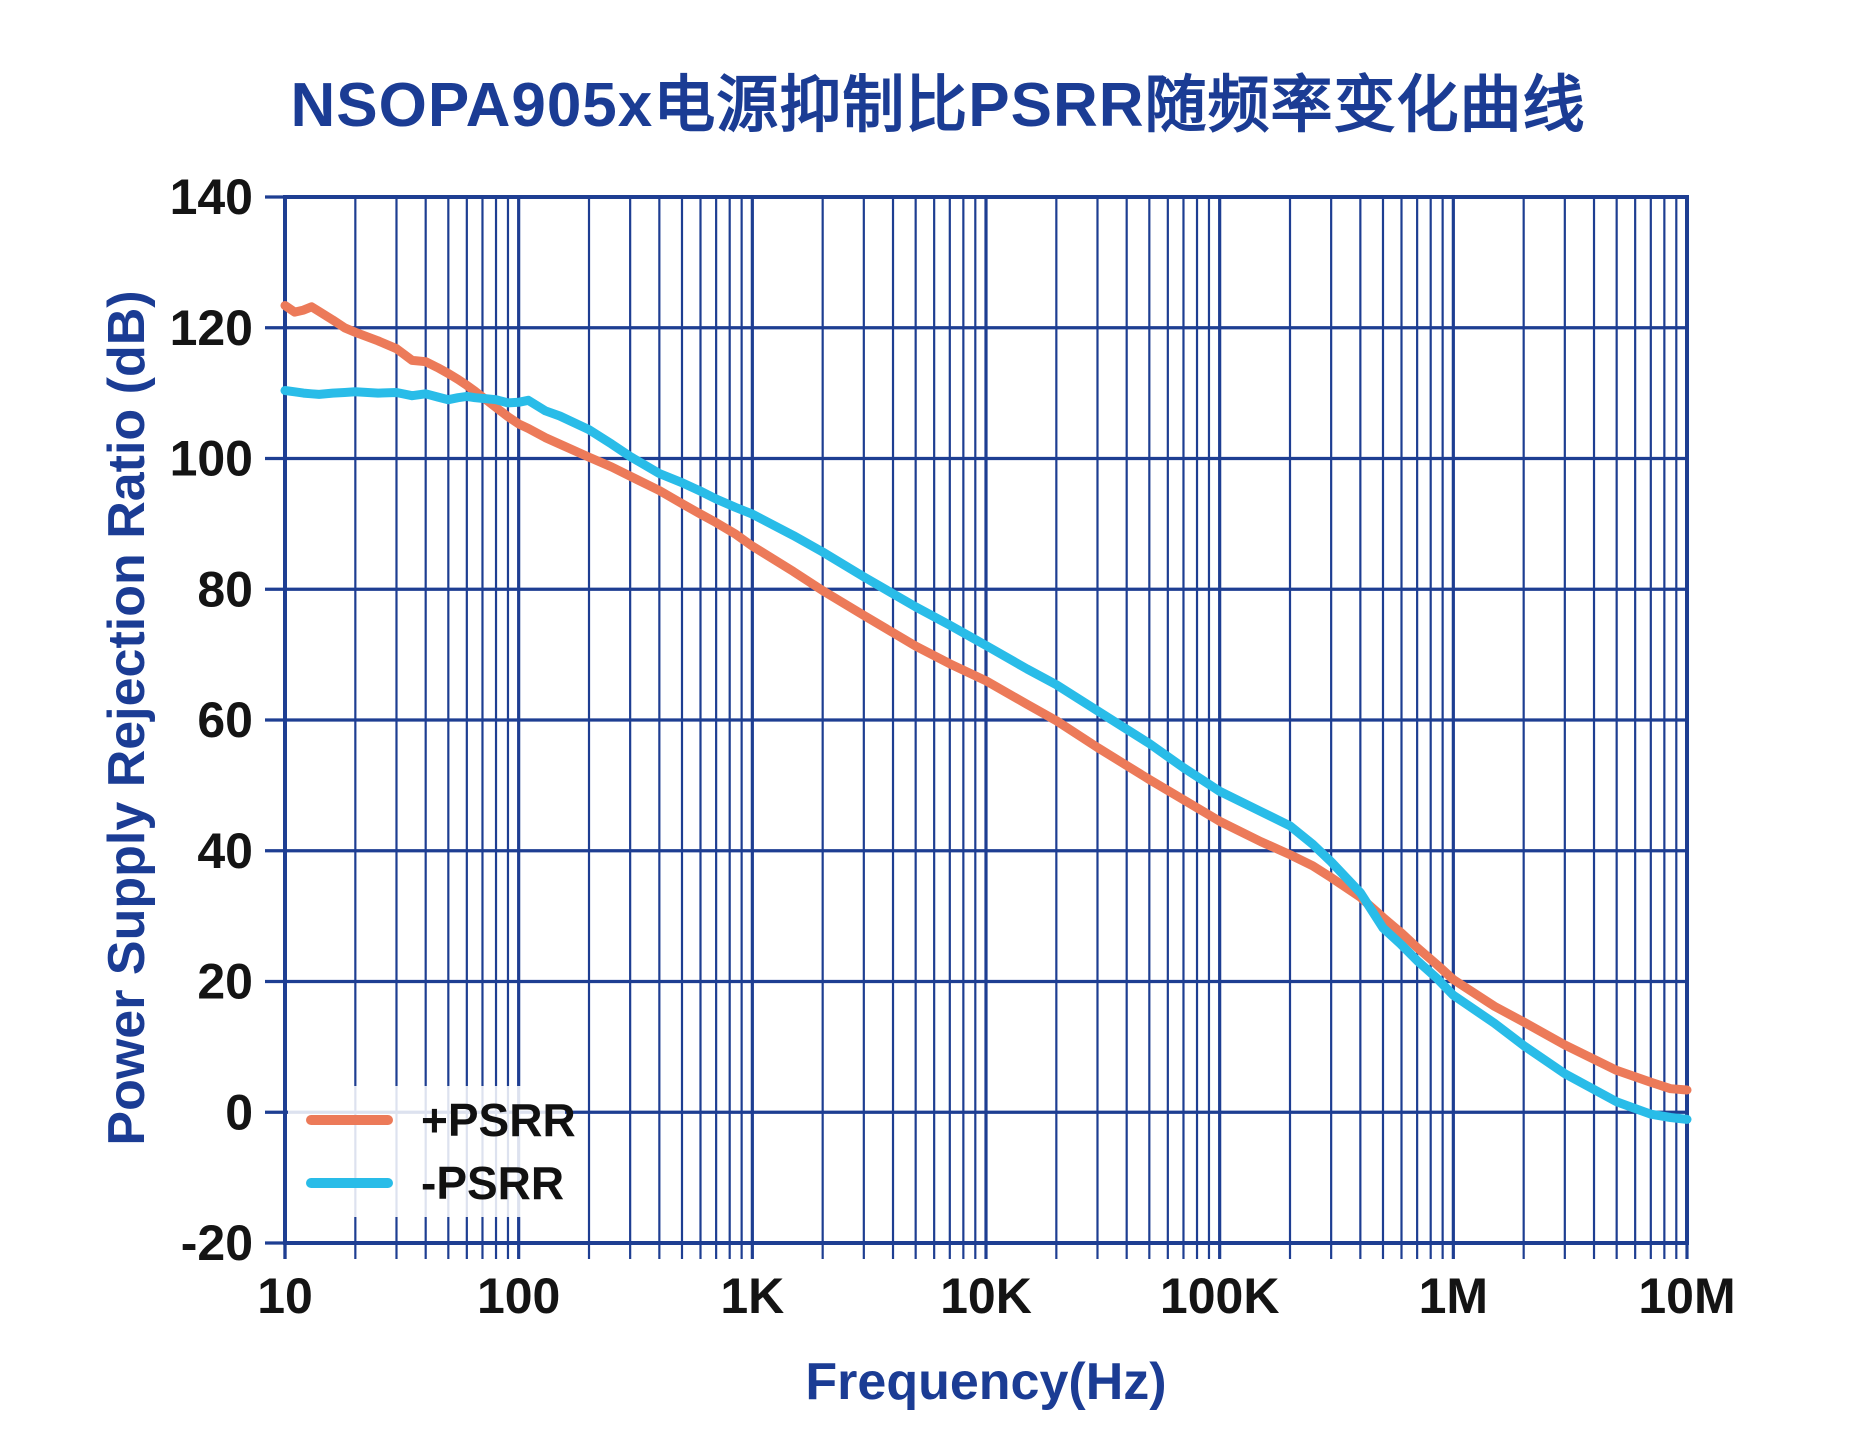 Image resolution: width=1876 pixels, height=1450 pixels. Describe the element at coordinates (225, 589) in the screenshot. I see `y-tick-label: 80` at that location.